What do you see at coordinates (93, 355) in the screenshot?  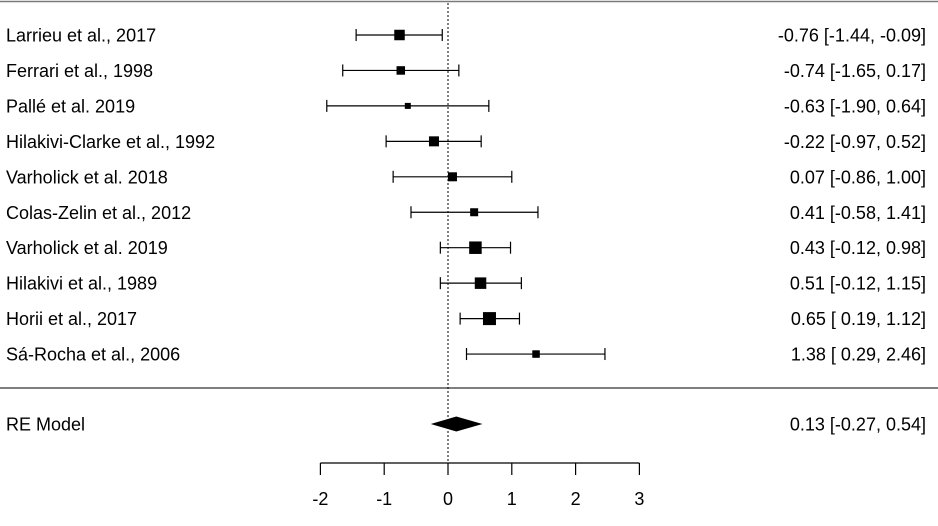 I see `study-label: Sá-Rocha et al., 2006` at bounding box center [93, 355].